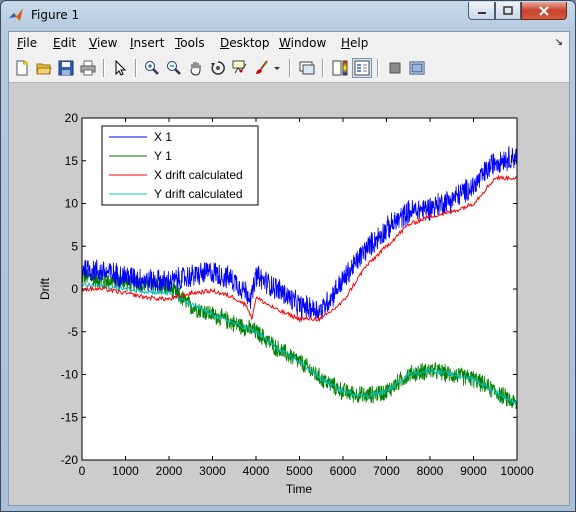 This screenshot has height=512, width=576. What do you see at coordinates (198, 194) in the screenshot?
I see `legend-label: Y drift calculated` at bounding box center [198, 194].